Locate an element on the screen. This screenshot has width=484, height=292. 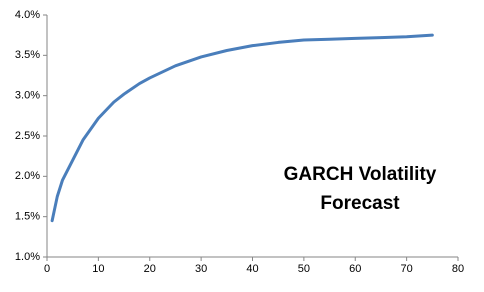
x-tick-label: 80 is located at coordinates (458, 269).